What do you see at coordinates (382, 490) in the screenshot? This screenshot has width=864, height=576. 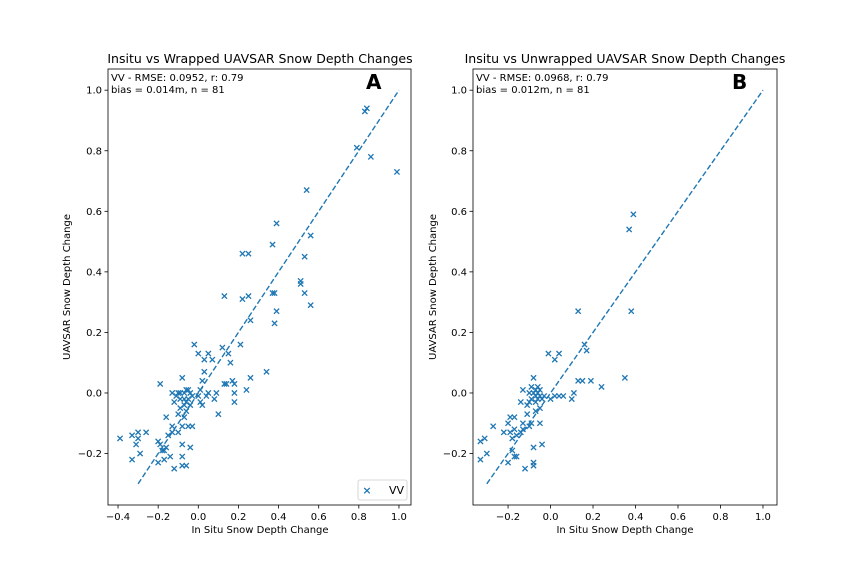 I see `legend: × VV` at bounding box center [382, 490].